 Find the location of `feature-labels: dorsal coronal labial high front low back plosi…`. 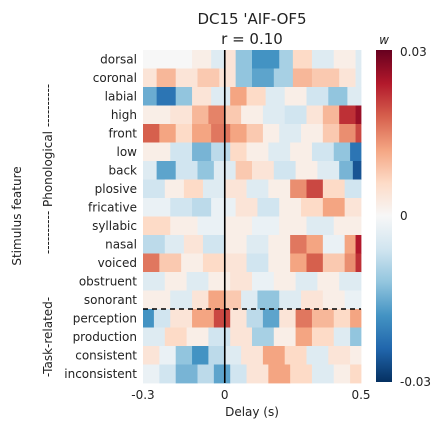

feature-labels: dorsal coronal labial high front low back plosi… is located at coordinates (100, 216).